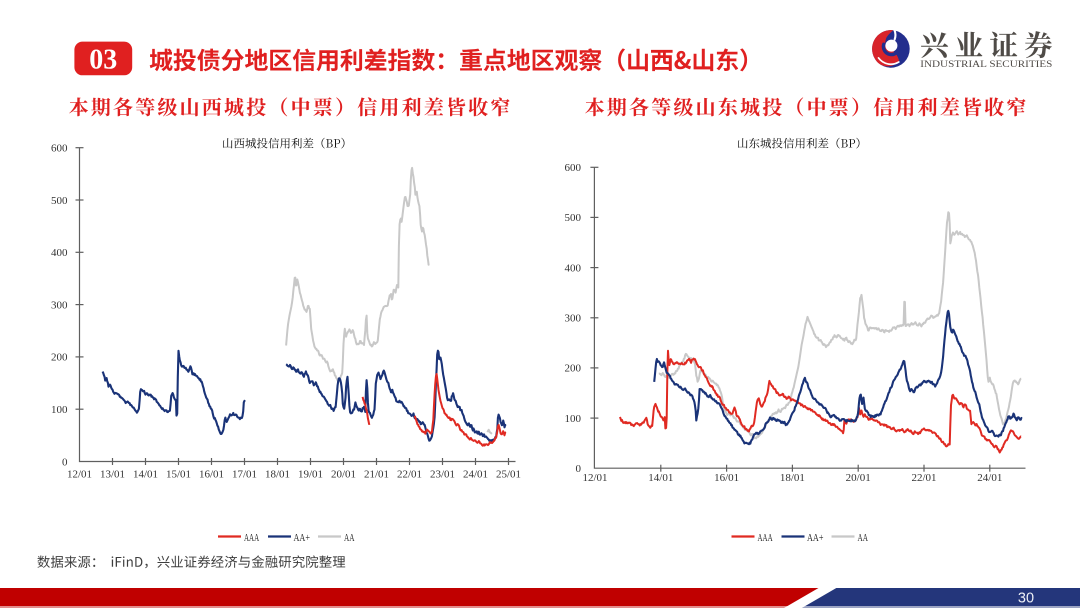 The width and height of the screenshot is (1080, 608). I want to click on svg-text: 30, so click(1026, 599).